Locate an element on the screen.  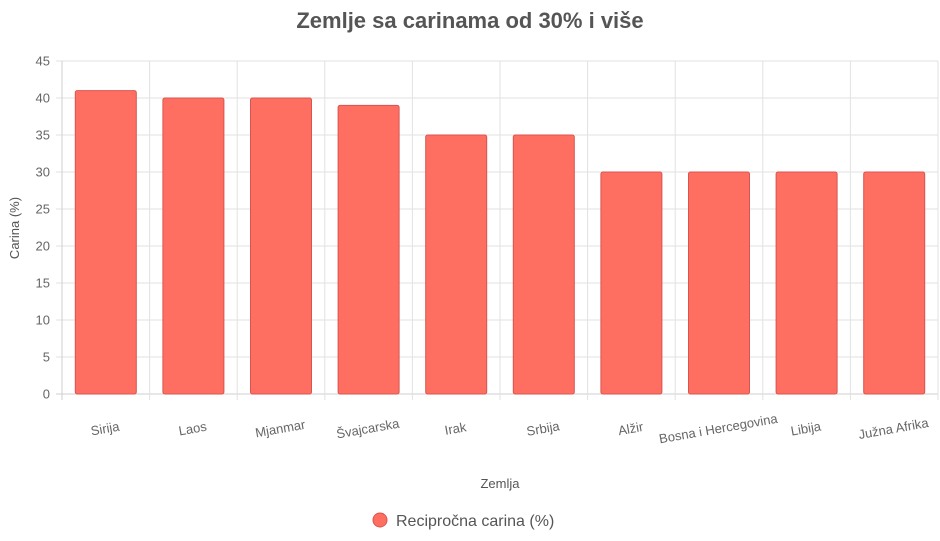
y-tick-label: 10 is located at coordinates (43, 320).